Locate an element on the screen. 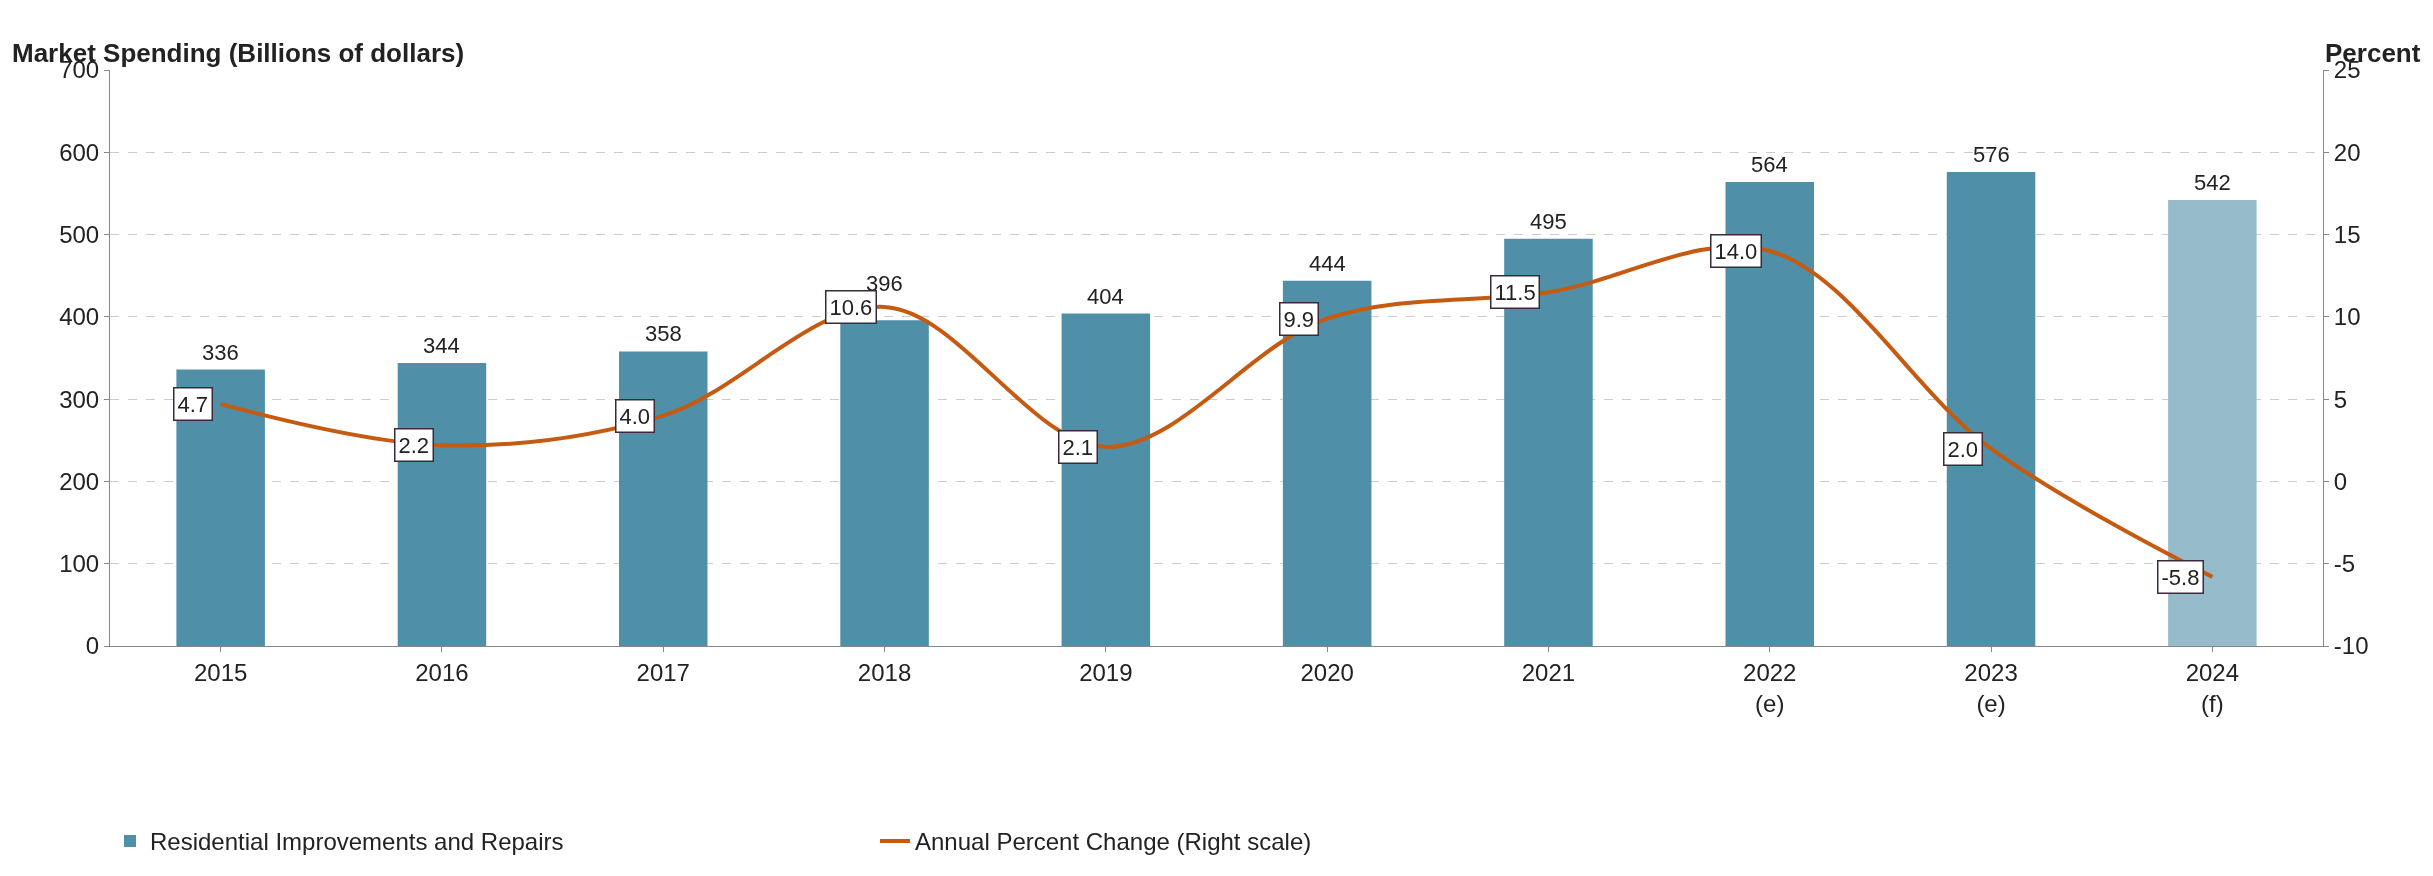 The width and height of the screenshot is (2433, 876). y2-tick-label: 10 is located at coordinates (2347, 317).